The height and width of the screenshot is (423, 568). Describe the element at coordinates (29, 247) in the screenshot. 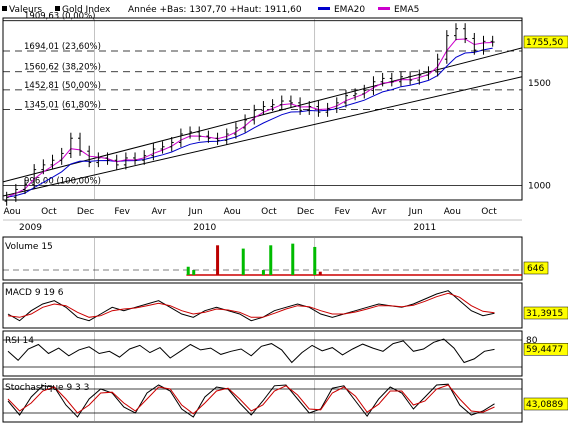

I see `volume-title: Volume 15` at that location.